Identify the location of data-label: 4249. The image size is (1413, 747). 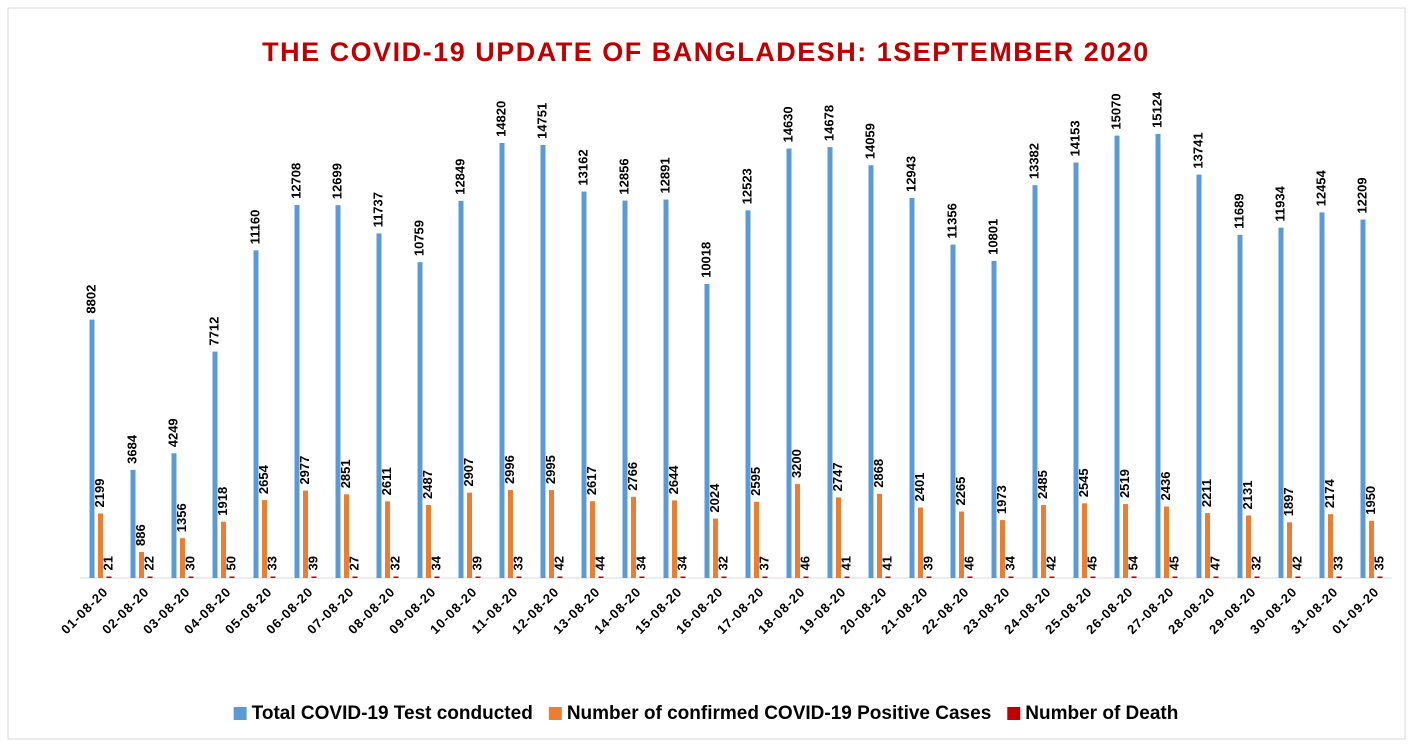
(172, 432).